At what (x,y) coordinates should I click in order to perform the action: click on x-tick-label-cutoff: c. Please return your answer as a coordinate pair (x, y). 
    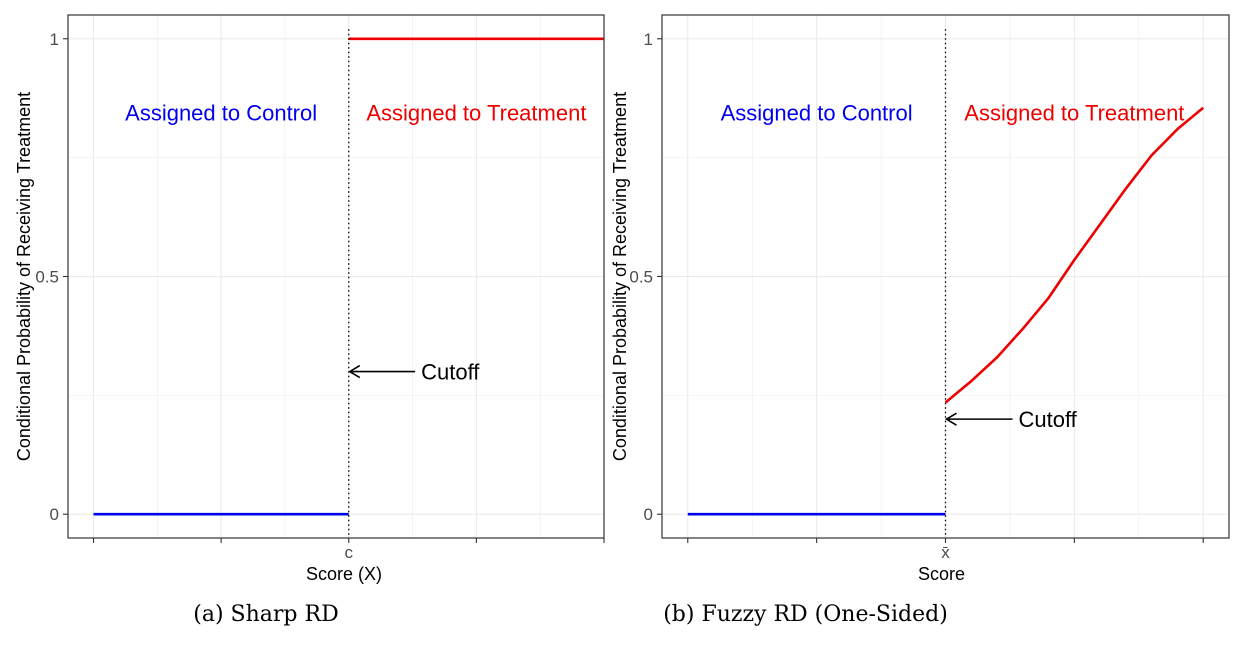
    Looking at the image, I should click on (349, 552).